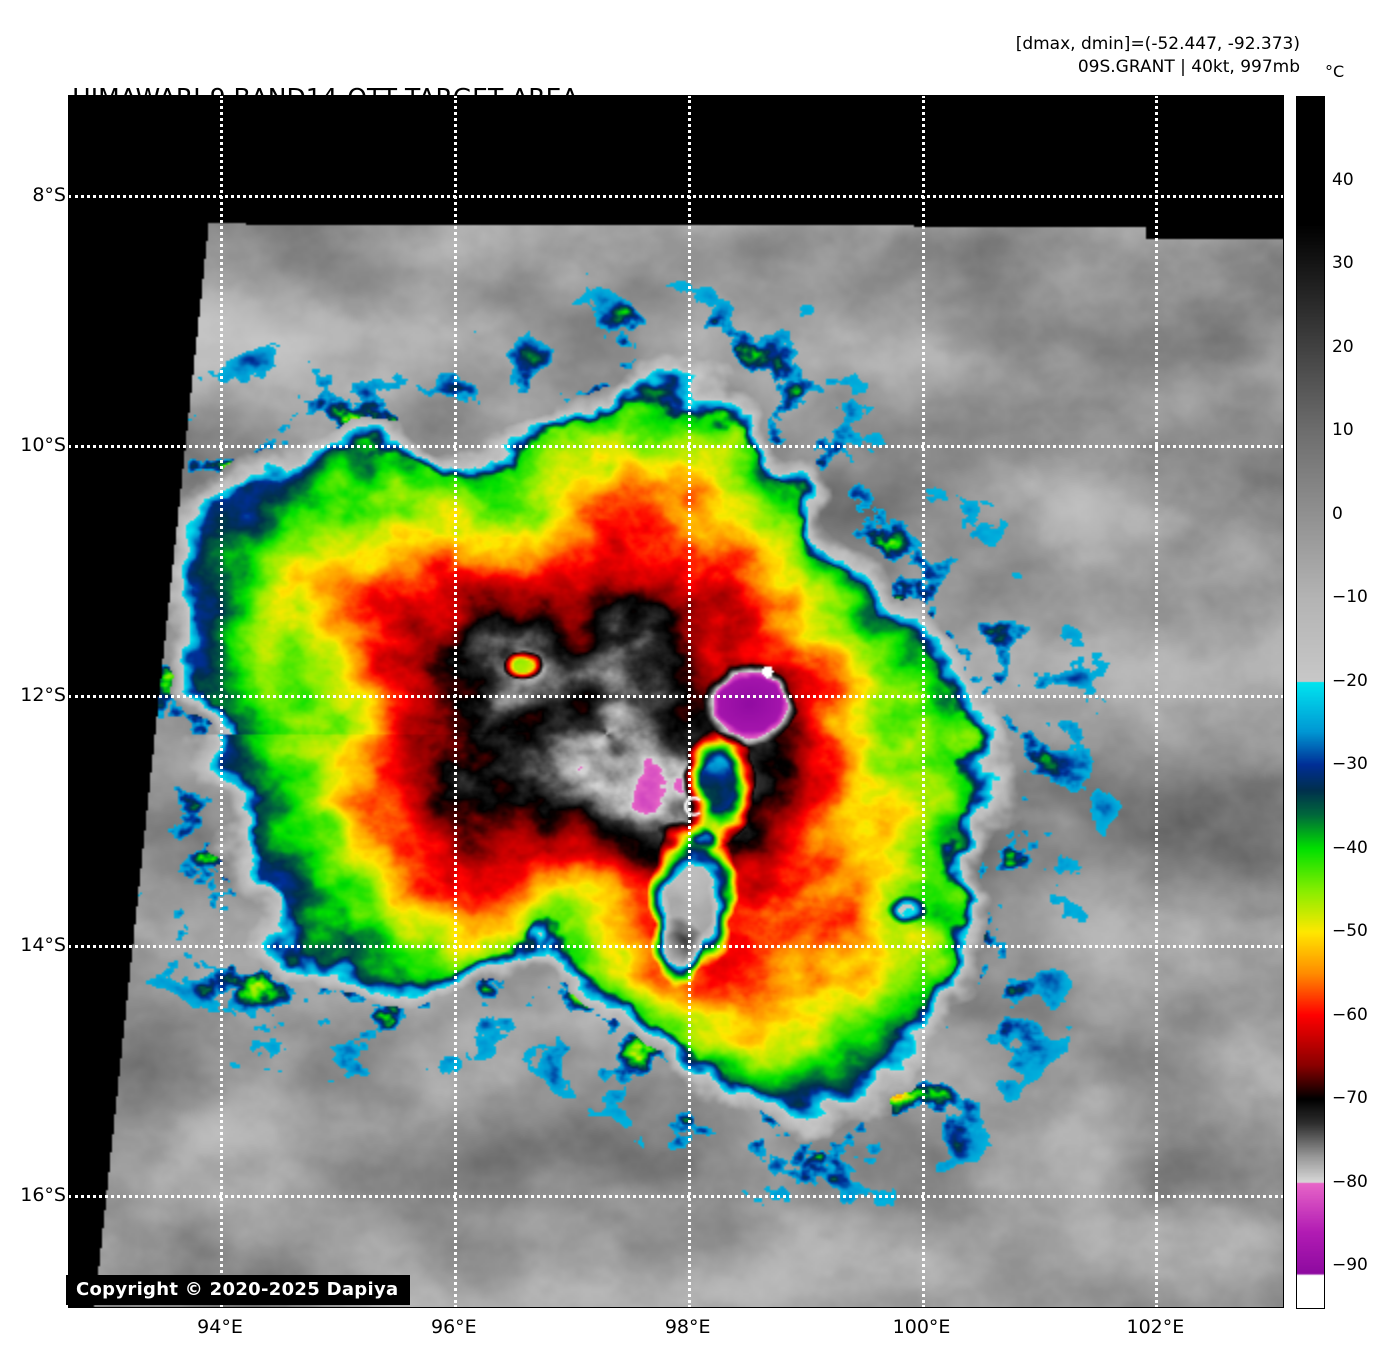  Describe the element at coordinates (1350, 680) in the screenshot. I see `colorbar-tick-6: −20` at that location.